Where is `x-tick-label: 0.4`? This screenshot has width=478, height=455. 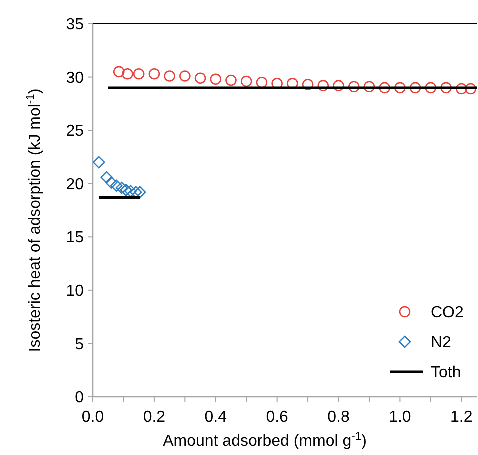
x-tick-label: 0.4 is located at coordinates (216, 417).